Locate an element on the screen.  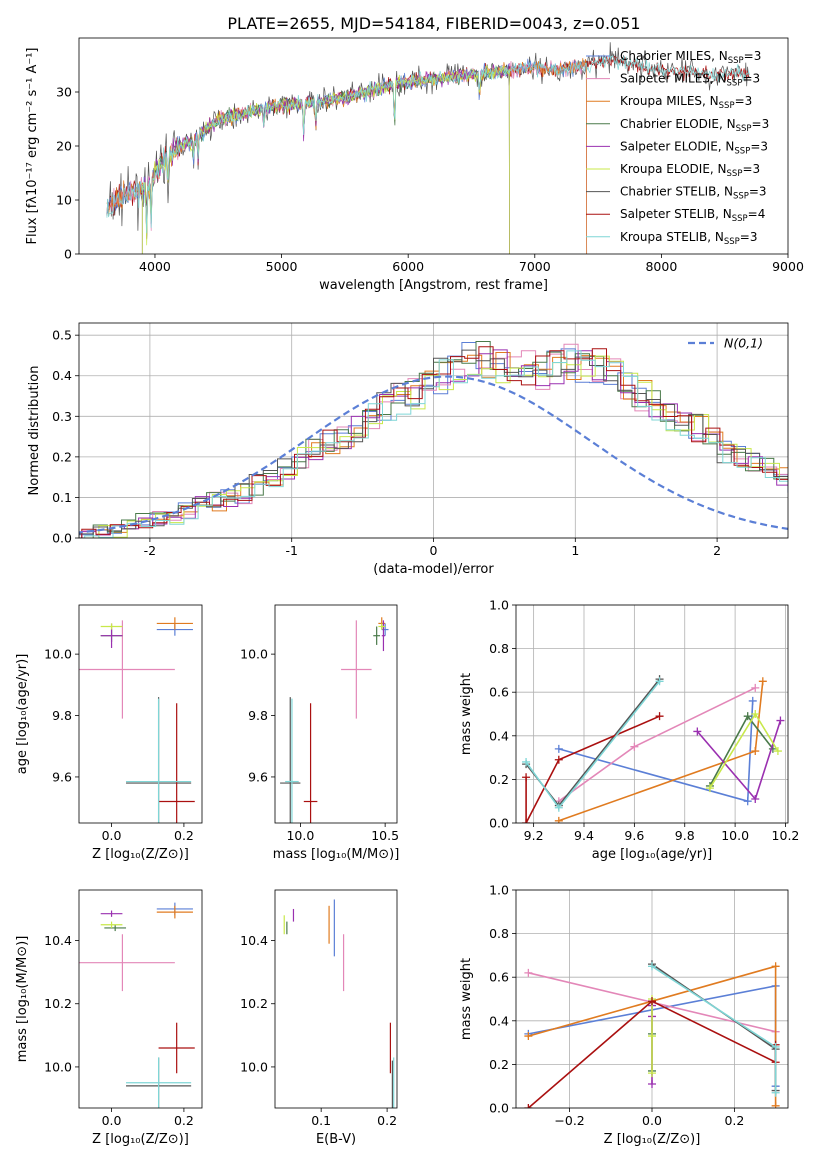
x-axis-label: Z [log₁₀(Z/Z⊙)] is located at coordinates (652, 1139).